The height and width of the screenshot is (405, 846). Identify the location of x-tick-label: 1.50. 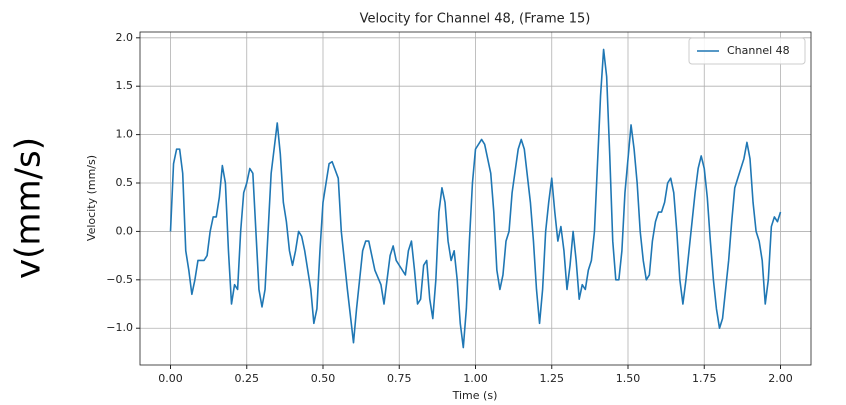
(628, 378).